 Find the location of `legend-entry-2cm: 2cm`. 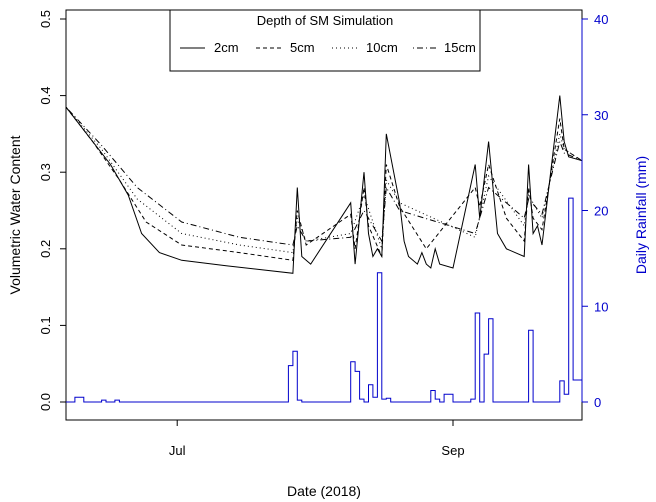

legend-entry-2cm: 2cm is located at coordinates (226, 47).